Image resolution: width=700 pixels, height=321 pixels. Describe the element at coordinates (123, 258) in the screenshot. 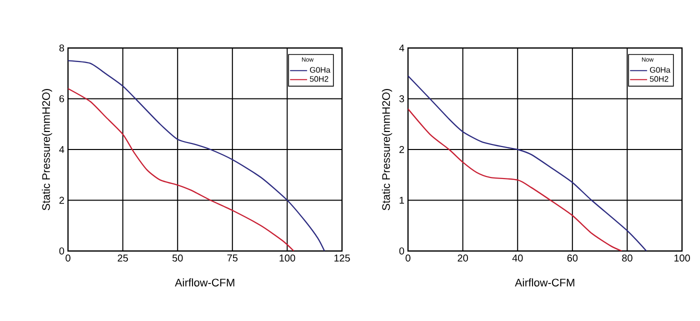

I see `x-tick-label: 25` at that location.